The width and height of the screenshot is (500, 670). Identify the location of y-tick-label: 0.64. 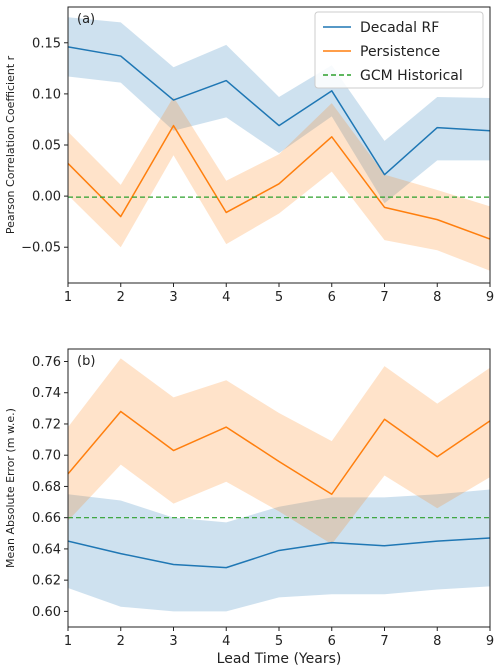
(46, 549).